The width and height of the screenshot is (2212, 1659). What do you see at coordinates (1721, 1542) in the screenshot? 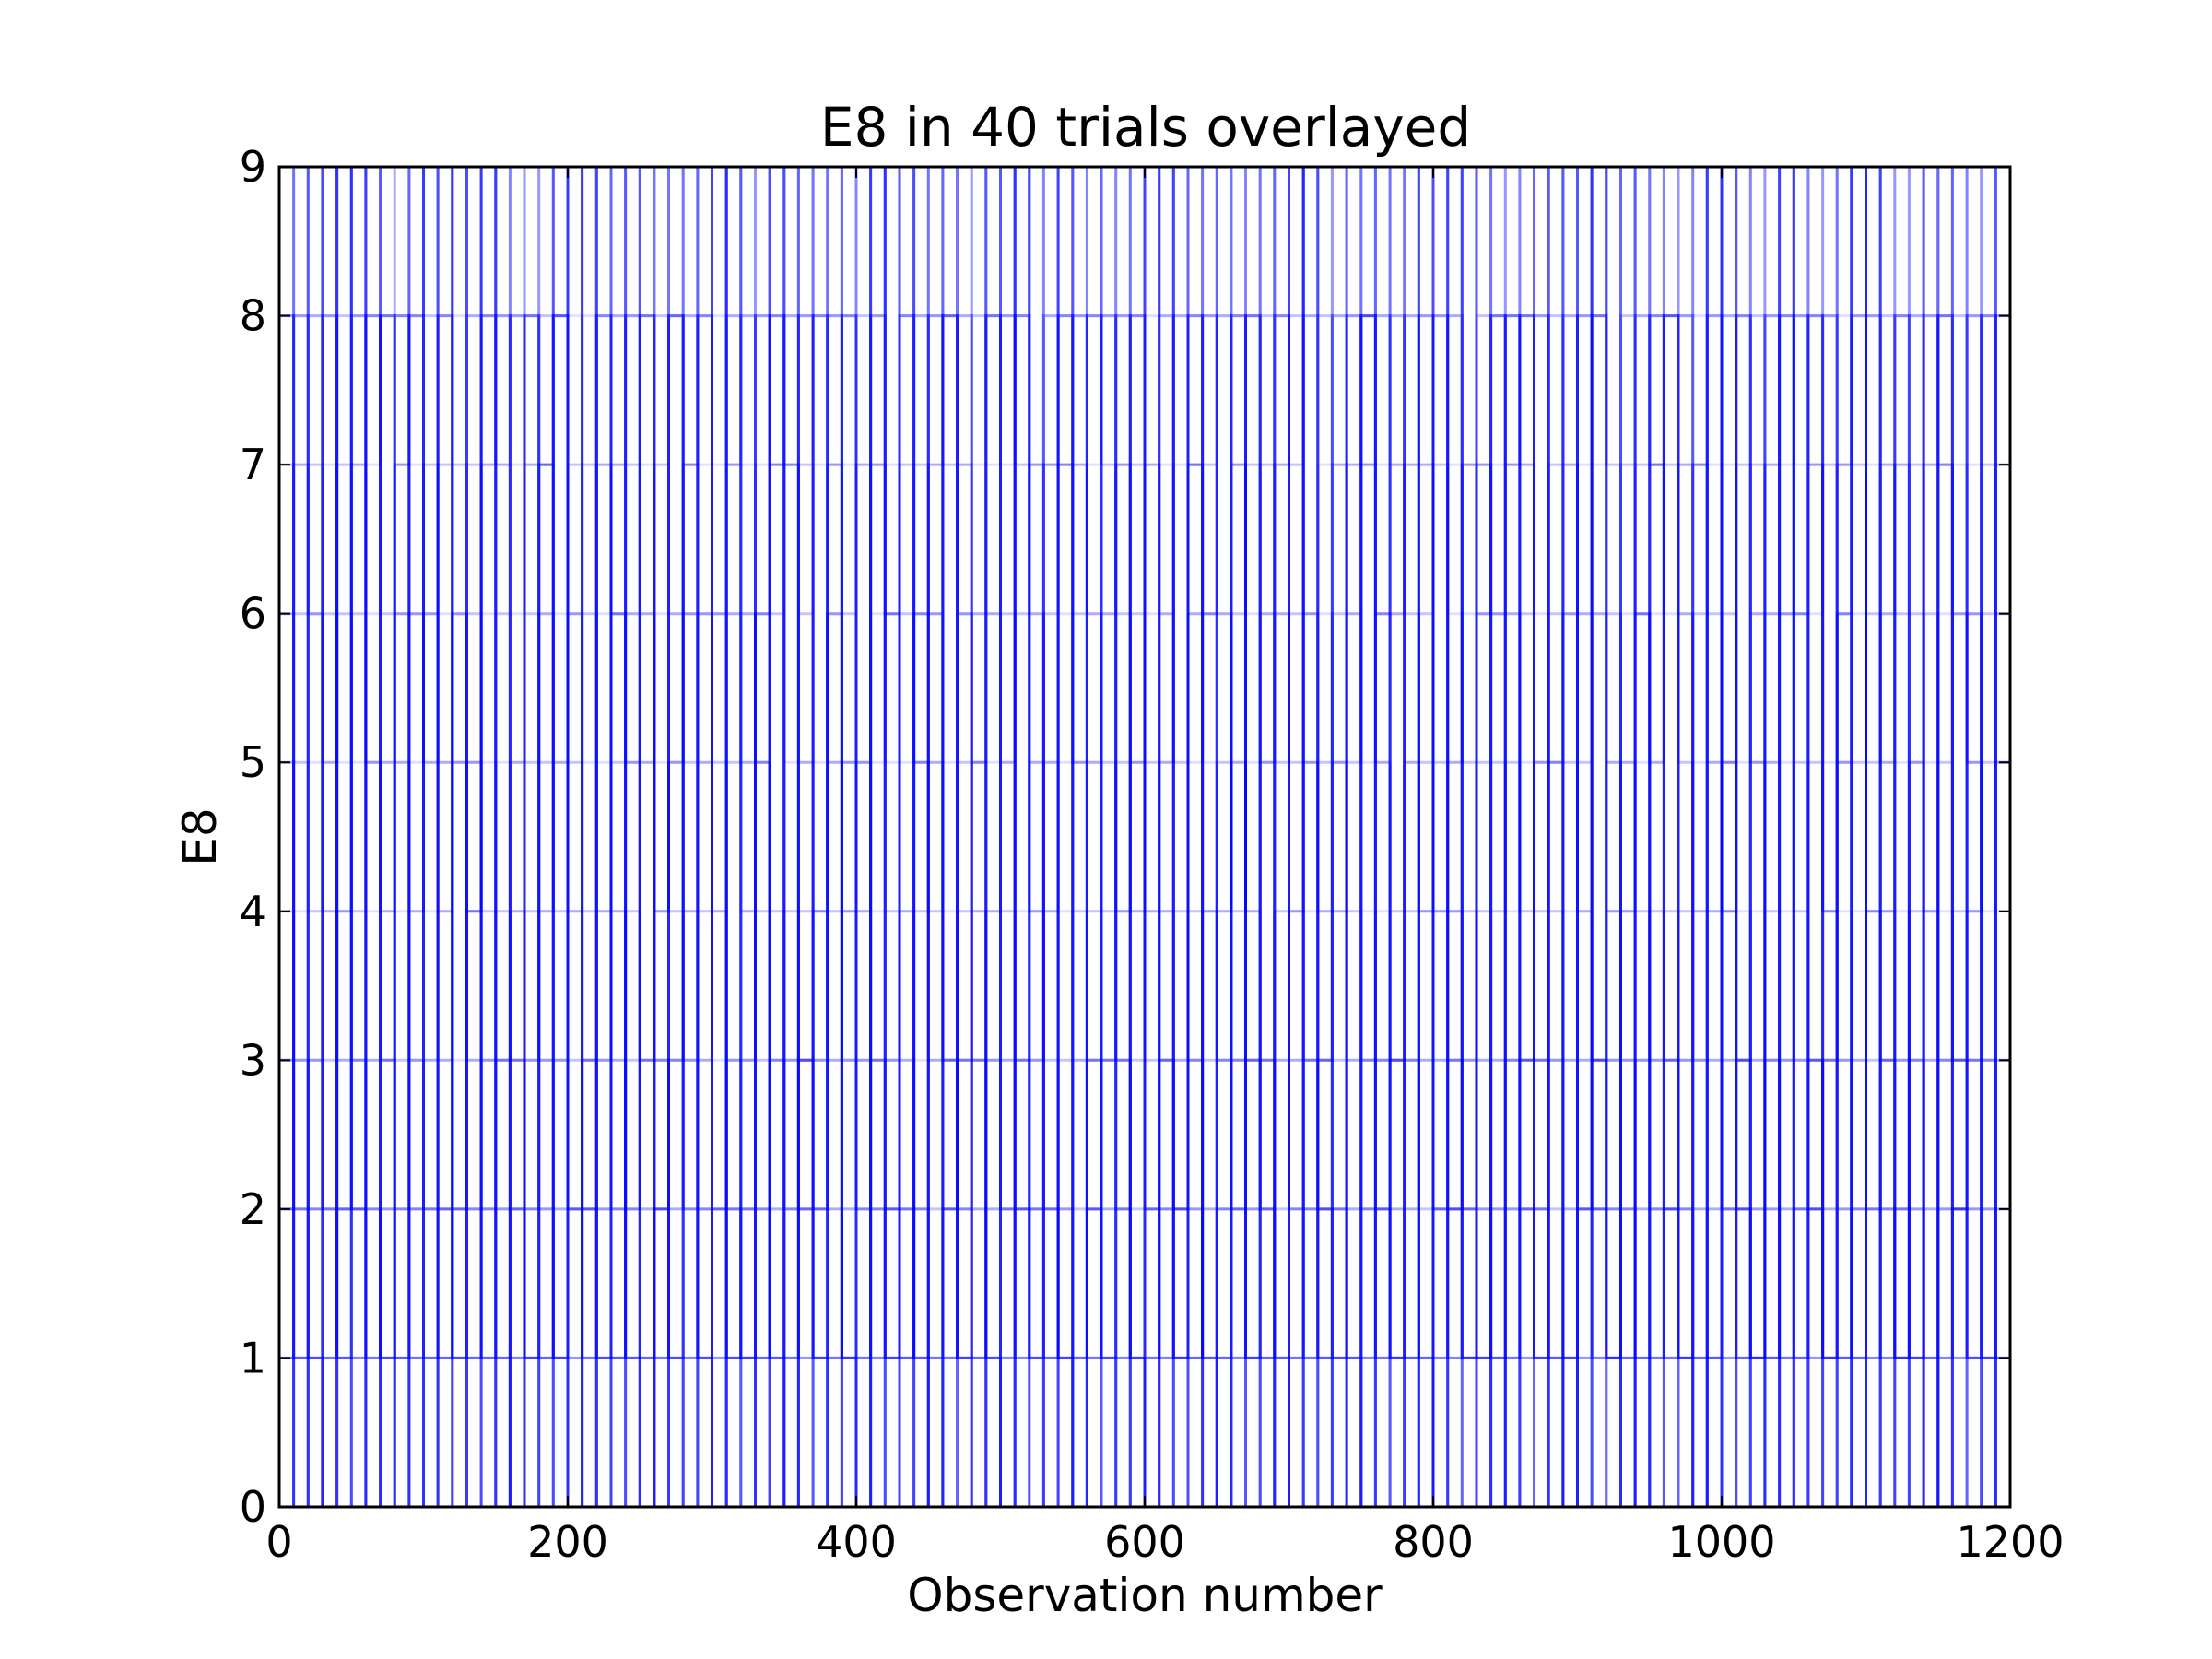
I see `x-tick-label: 1000` at bounding box center [1721, 1542].